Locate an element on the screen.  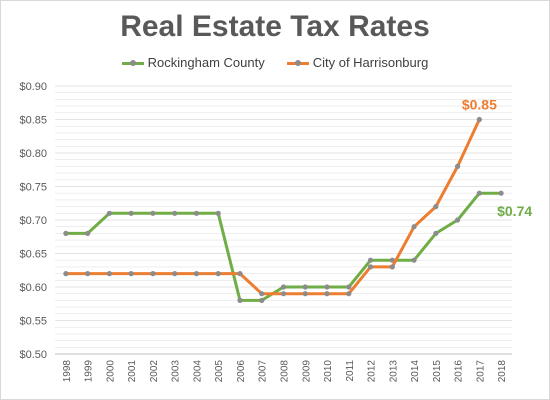
x-tick-label: 2008 is located at coordinates (285, 371).